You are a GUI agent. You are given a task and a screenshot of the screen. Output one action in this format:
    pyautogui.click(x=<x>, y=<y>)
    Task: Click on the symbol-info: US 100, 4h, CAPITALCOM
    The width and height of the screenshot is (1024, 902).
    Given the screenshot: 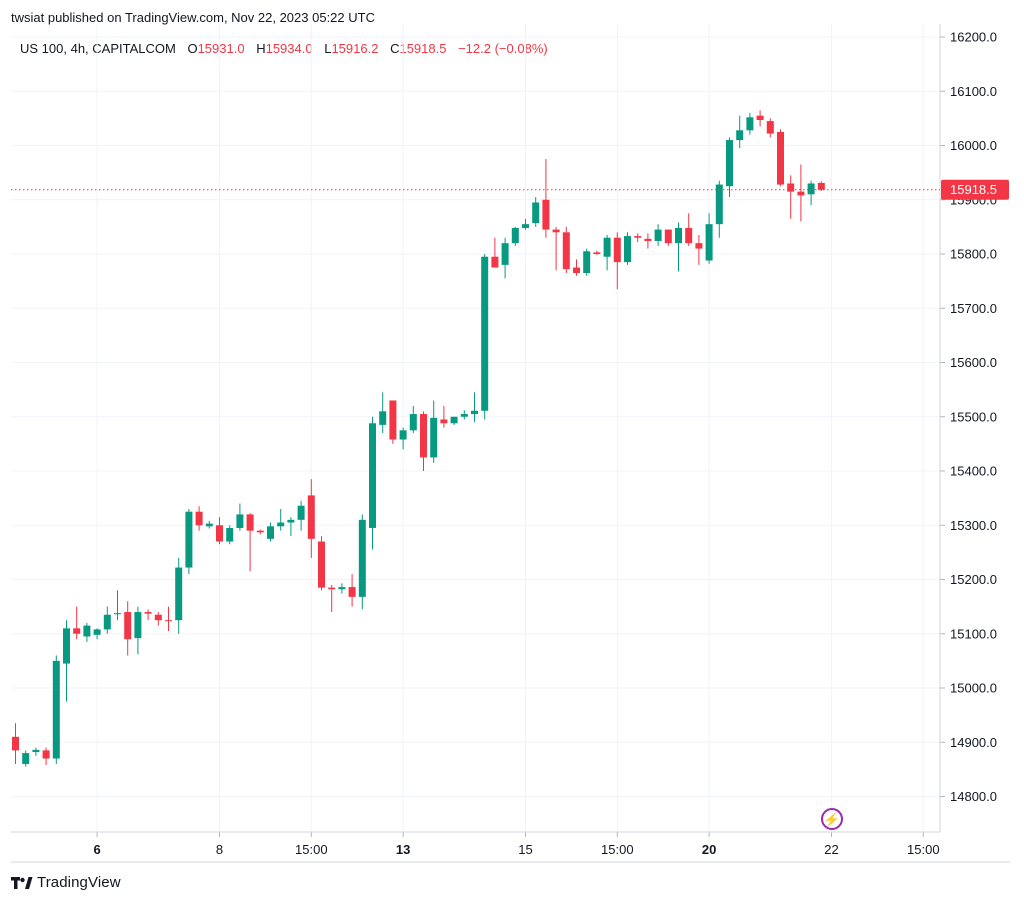 What is the action you would take?
    pyautogui.click(x=98, y=48)
    